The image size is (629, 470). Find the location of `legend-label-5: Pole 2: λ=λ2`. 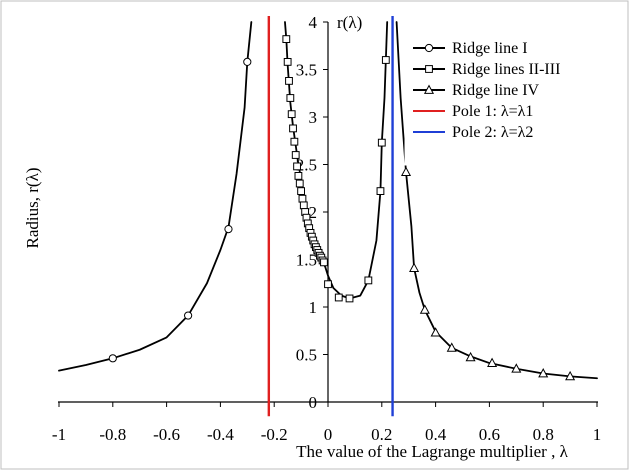

legend-label-5: Pole 2: λ=λ2 is located at coordinates (492, 132).